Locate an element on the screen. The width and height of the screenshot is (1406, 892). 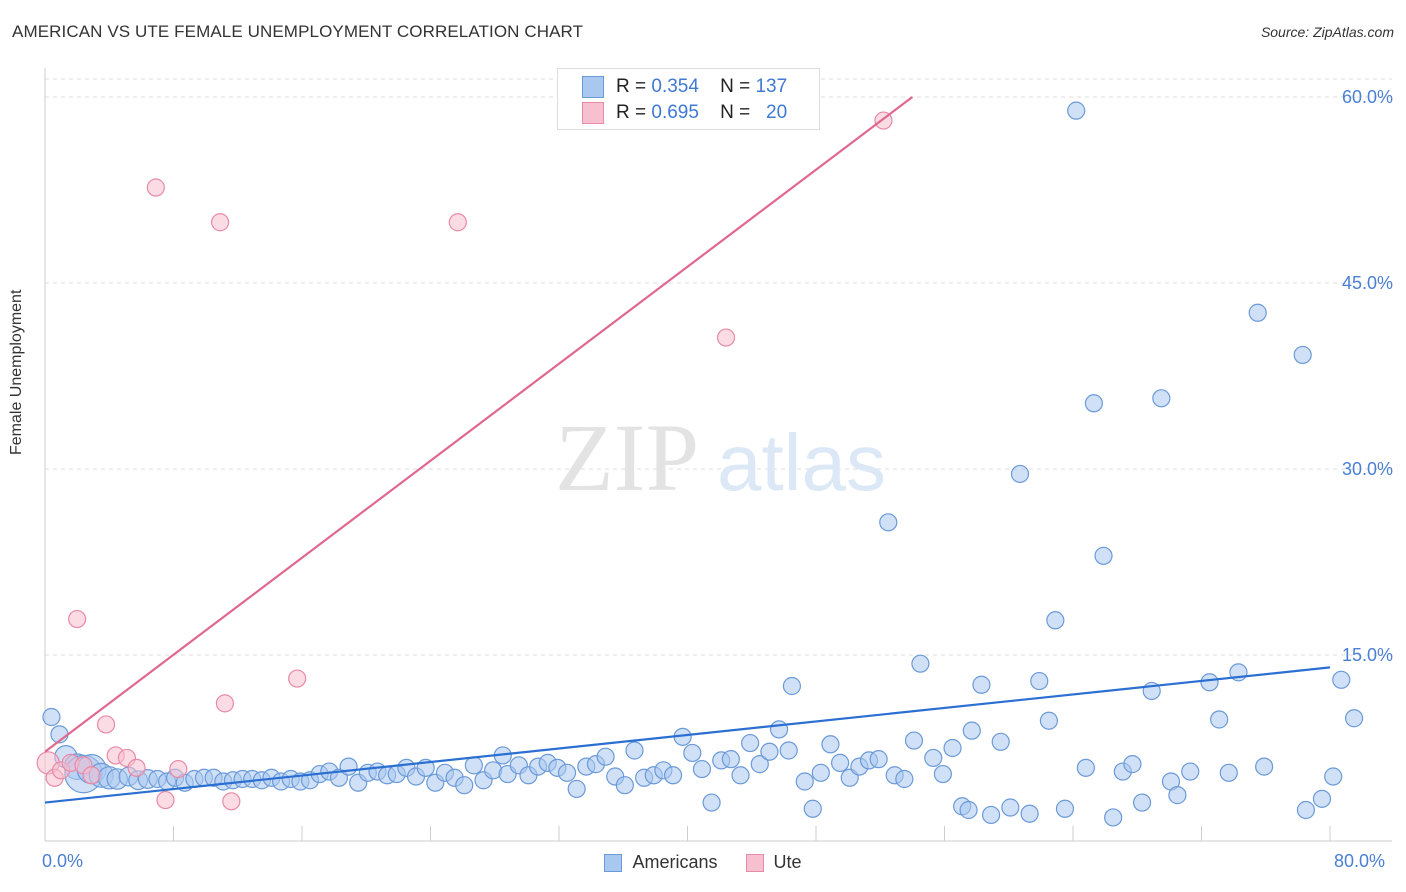
y-tick-label: 60.0% is located at coordinates (1367, 97).